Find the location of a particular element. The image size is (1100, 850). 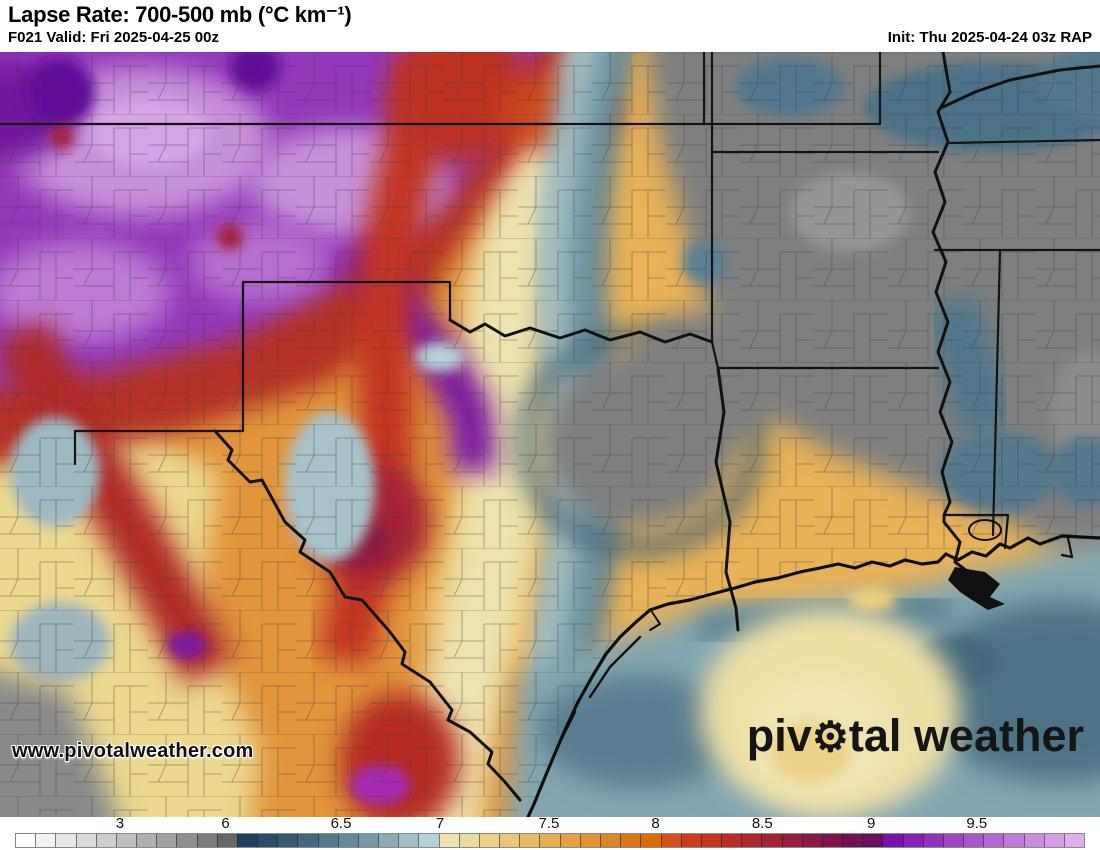

colorbar-tick-label: 7 is located at coordinates (440, 823).